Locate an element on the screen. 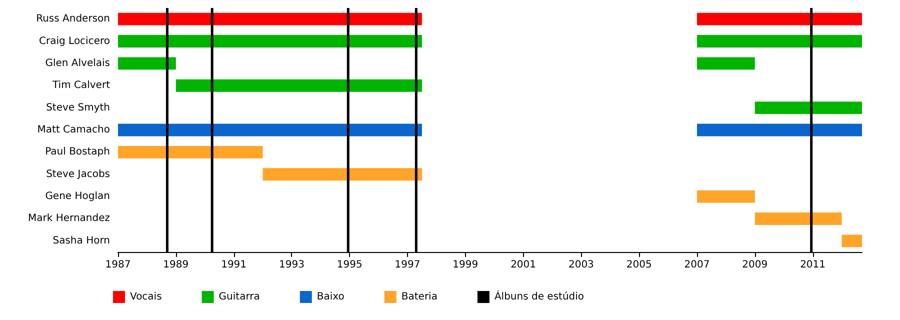 The width and height of the screenshot is (900, 320). legend-label: Bateria is located at coordinates (419, 297).